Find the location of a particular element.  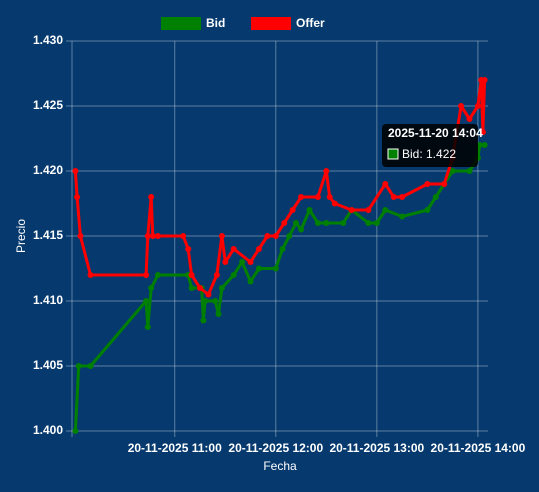

legend-swatch is located at coordinates (181, 23).